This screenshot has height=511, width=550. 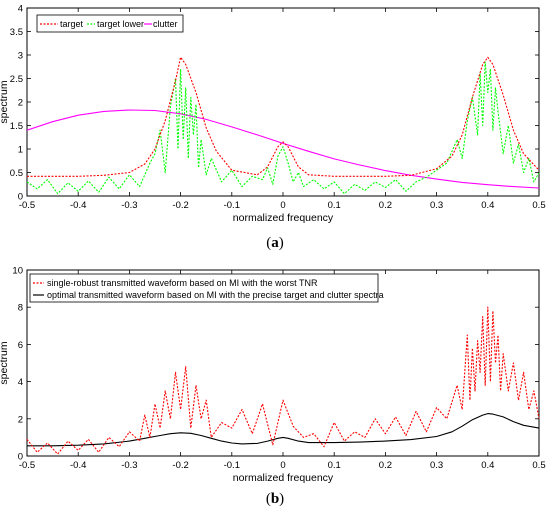 I want to click on caption-a: (a), so click(x=275, y=243).